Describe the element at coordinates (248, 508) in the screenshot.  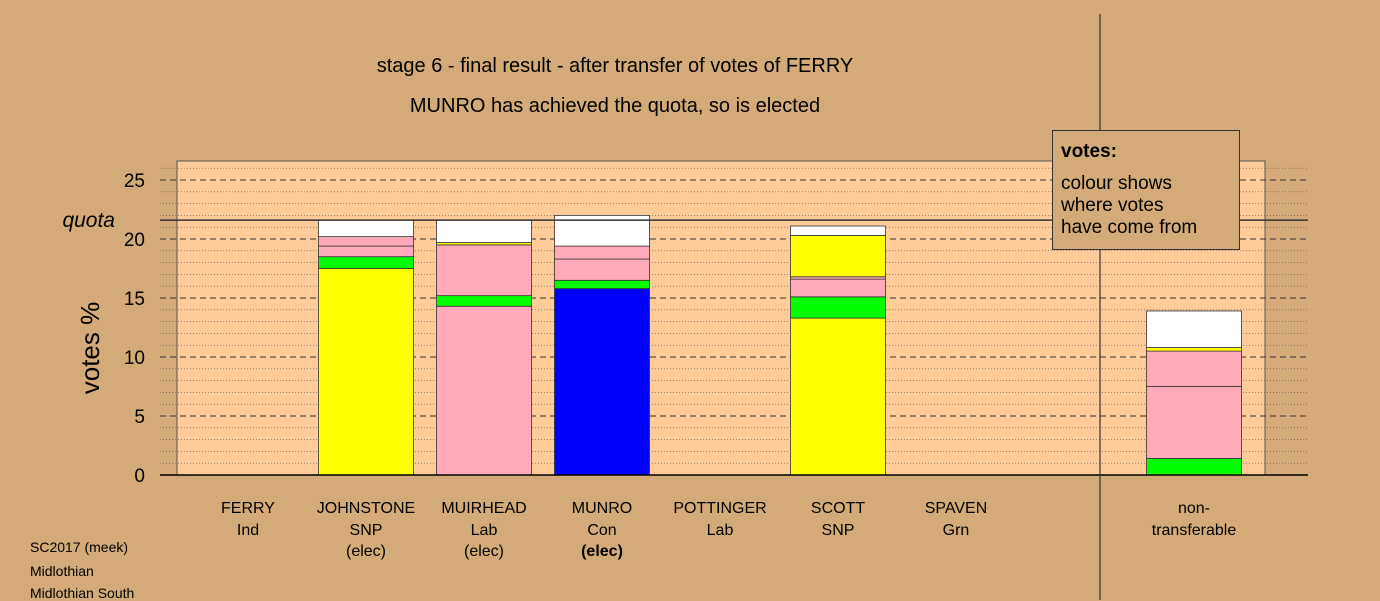
I see `candidate-name: FERRY` at that location.